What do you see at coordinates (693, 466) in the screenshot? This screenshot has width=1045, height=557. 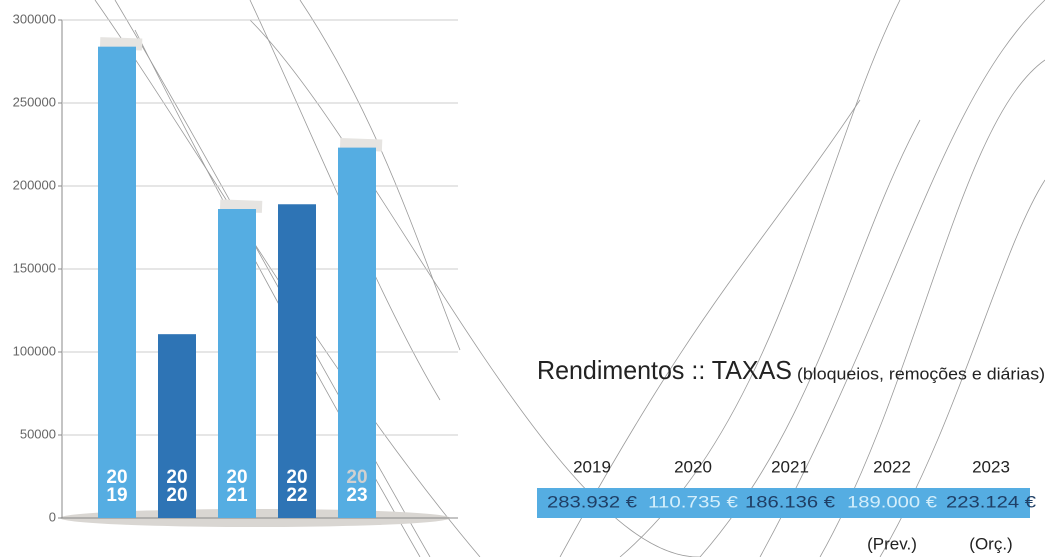 I see `table-year: 2020` at bounding box center [693, 466].